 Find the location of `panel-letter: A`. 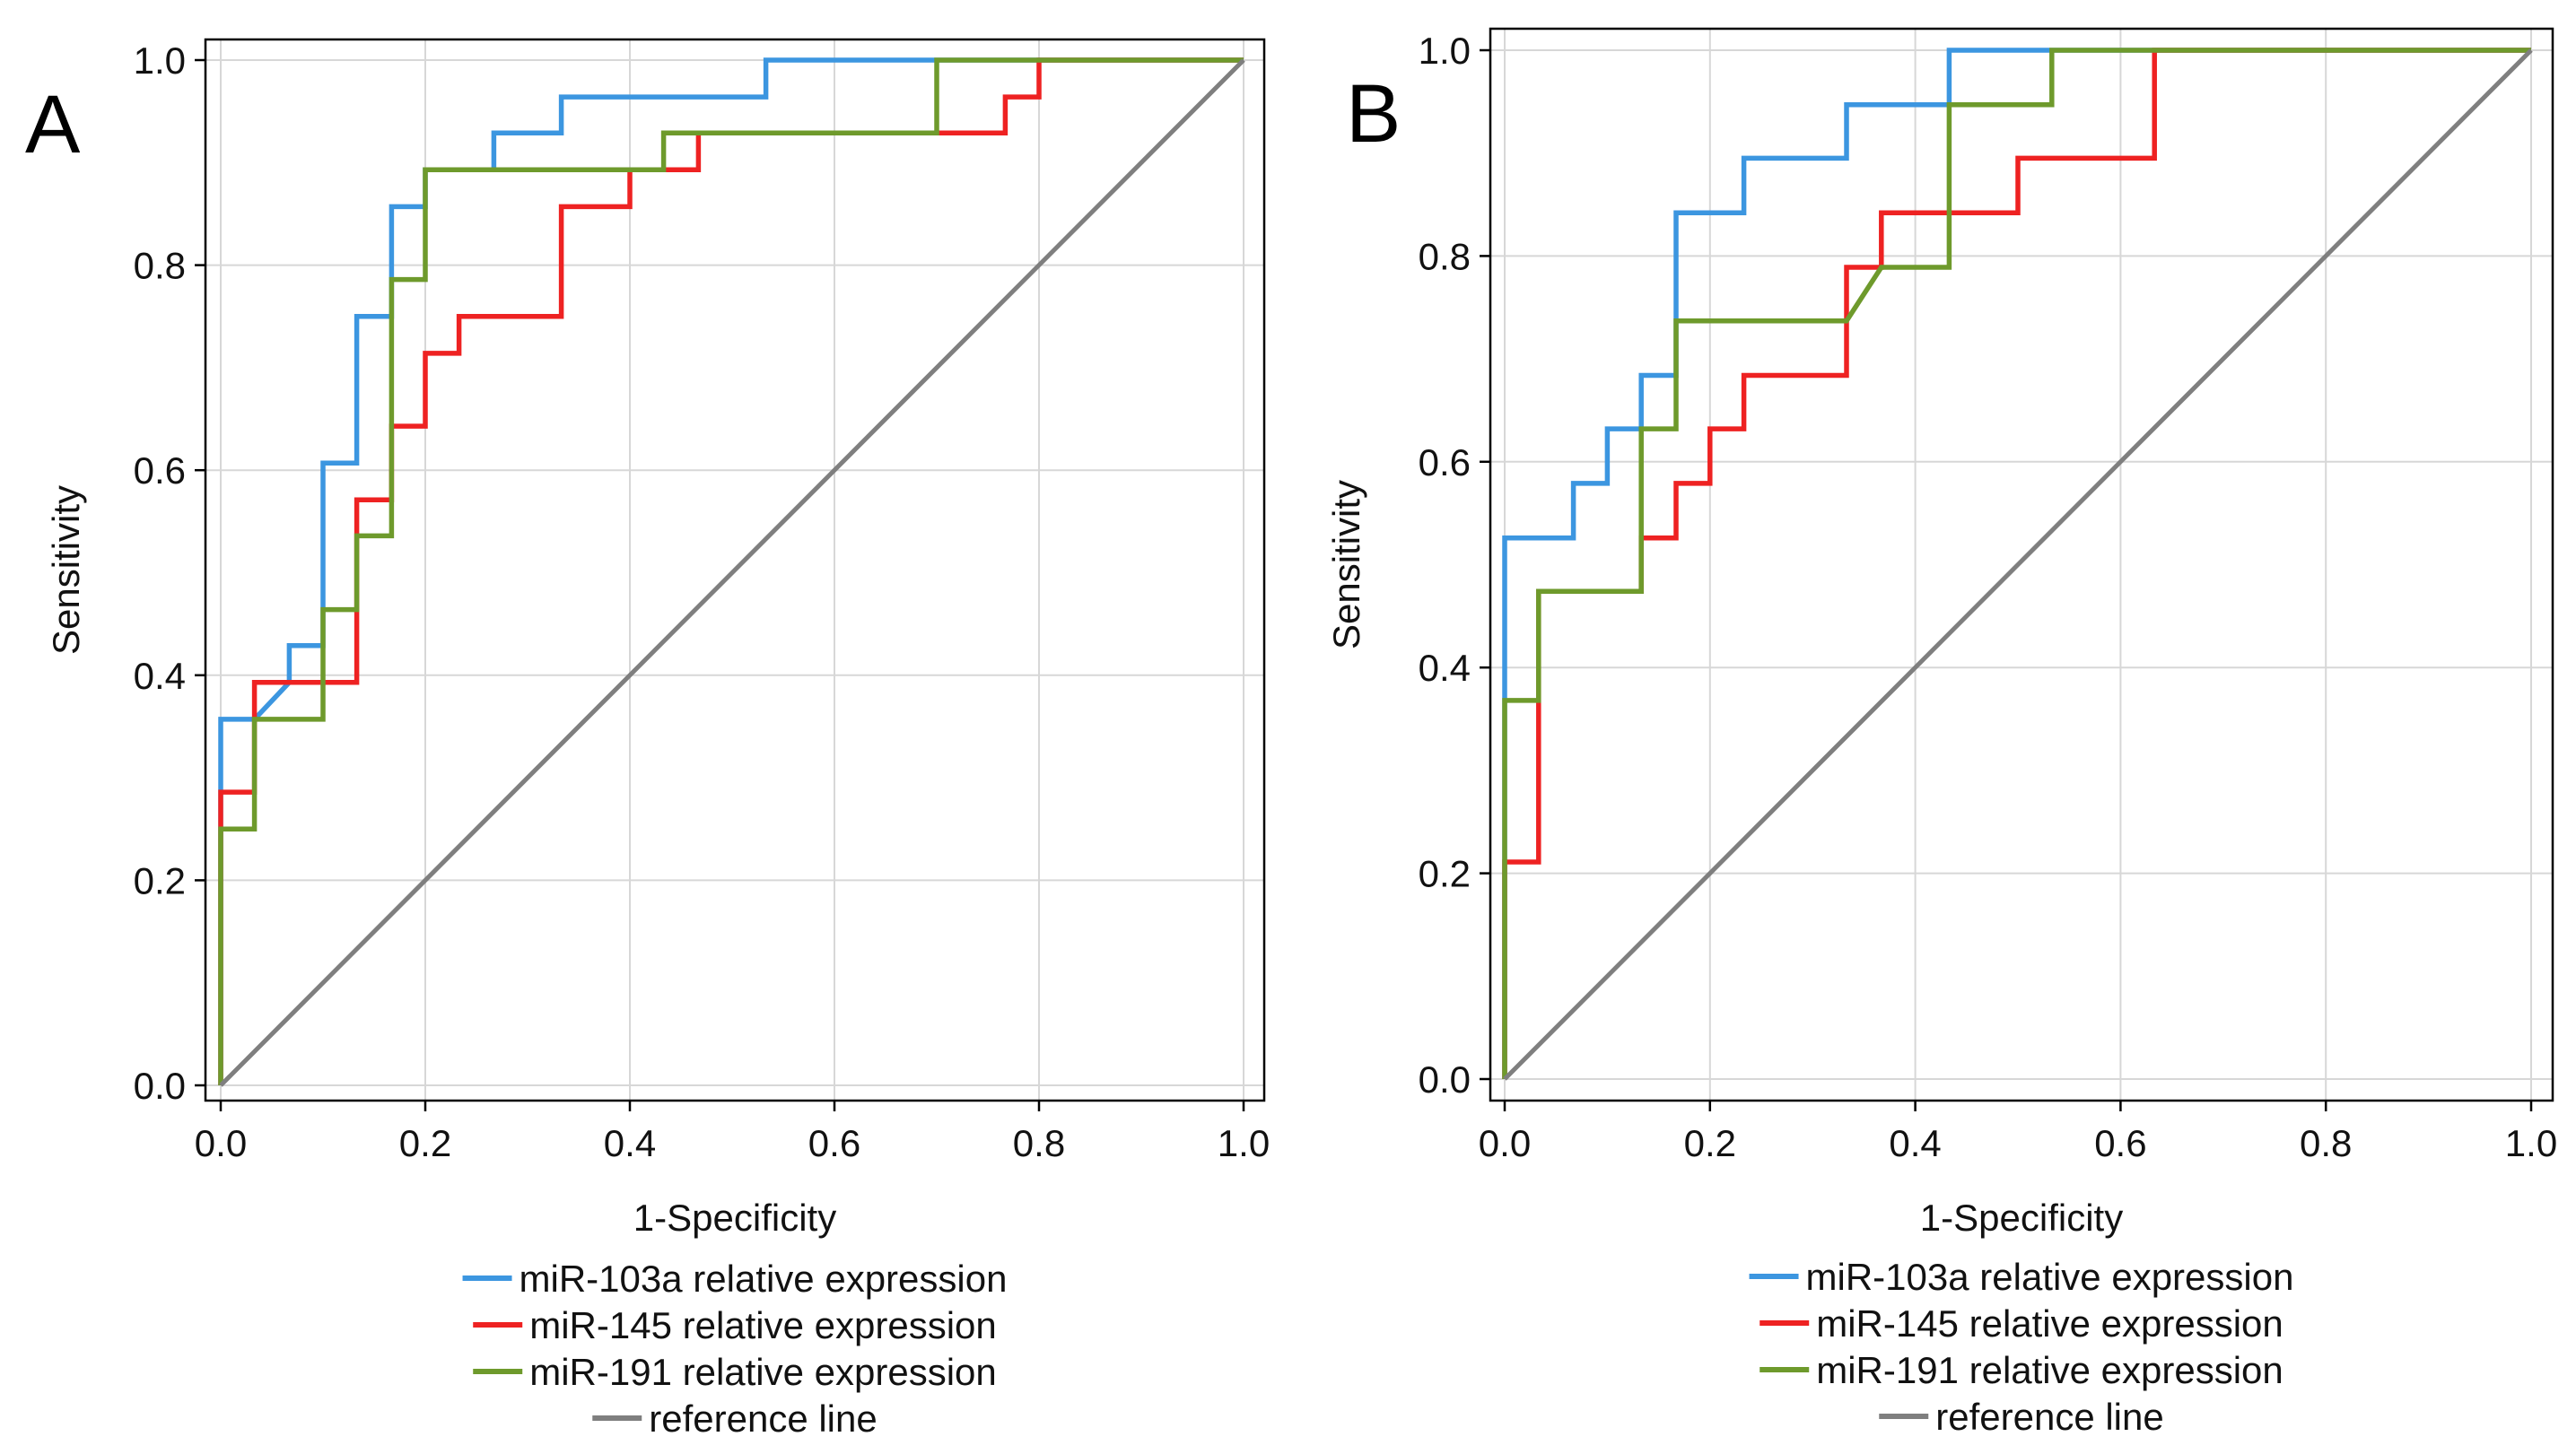

panel-letter: A is located at coordinates (53, 124).